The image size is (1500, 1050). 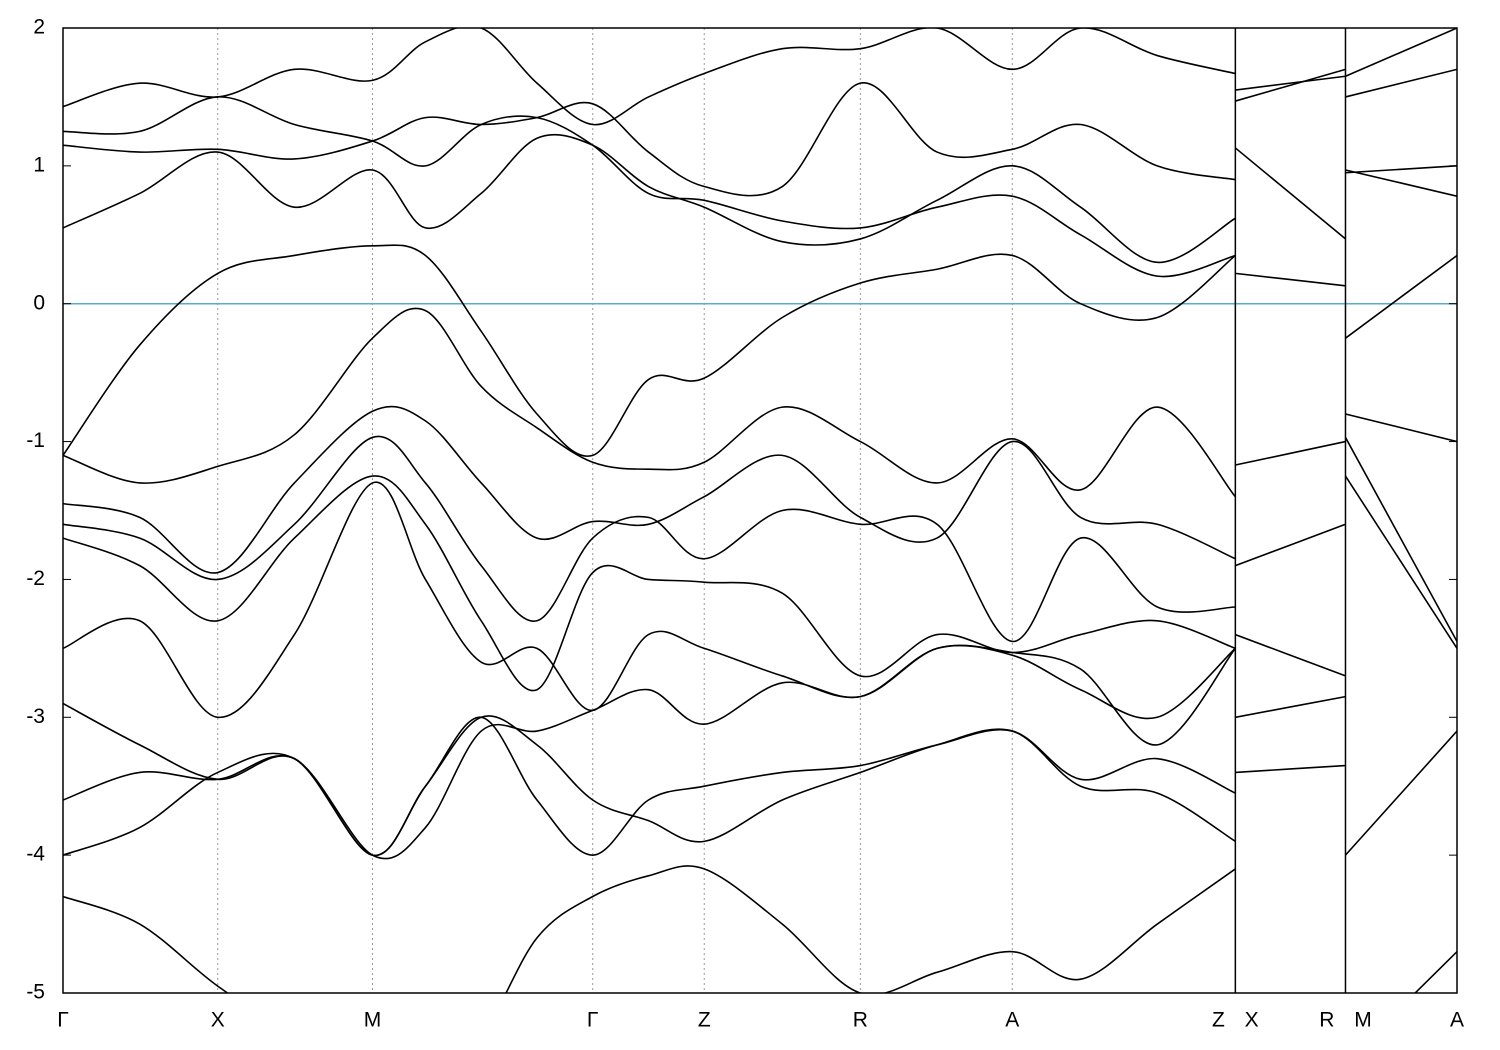 I want to click on x-tick-label: Z, so click(x=704, y=1020).